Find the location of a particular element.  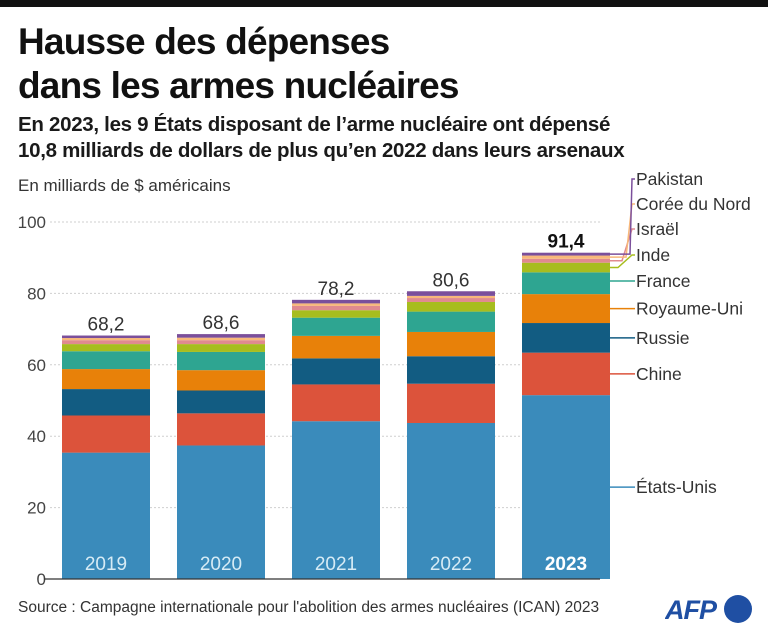

legend-label-inde: Inde is located at coordinates (653, 255).